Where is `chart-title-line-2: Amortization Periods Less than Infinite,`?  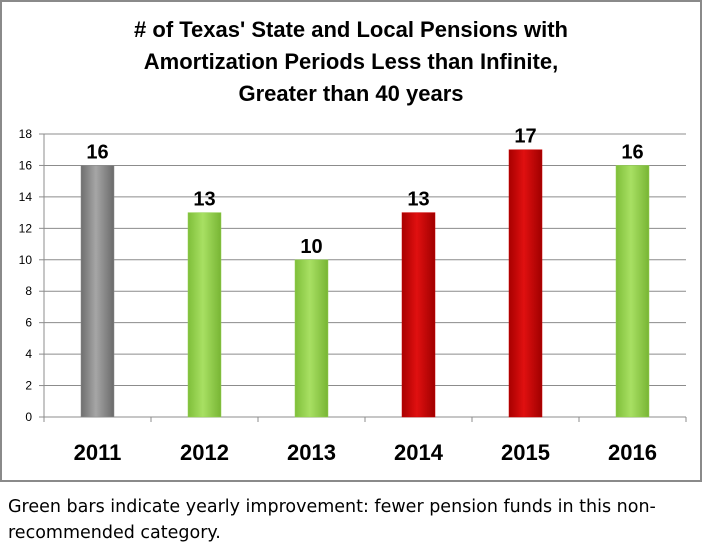
chart-title-line-2: Amortization Periods Less than Infinite, is located at coordinates (351, 61).